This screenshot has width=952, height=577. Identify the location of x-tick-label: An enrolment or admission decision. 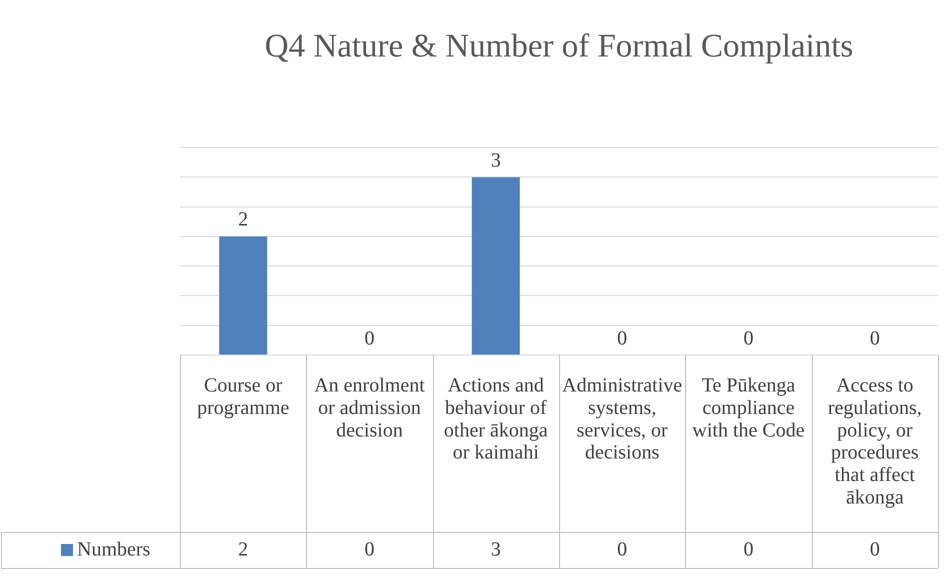
(370, 408).